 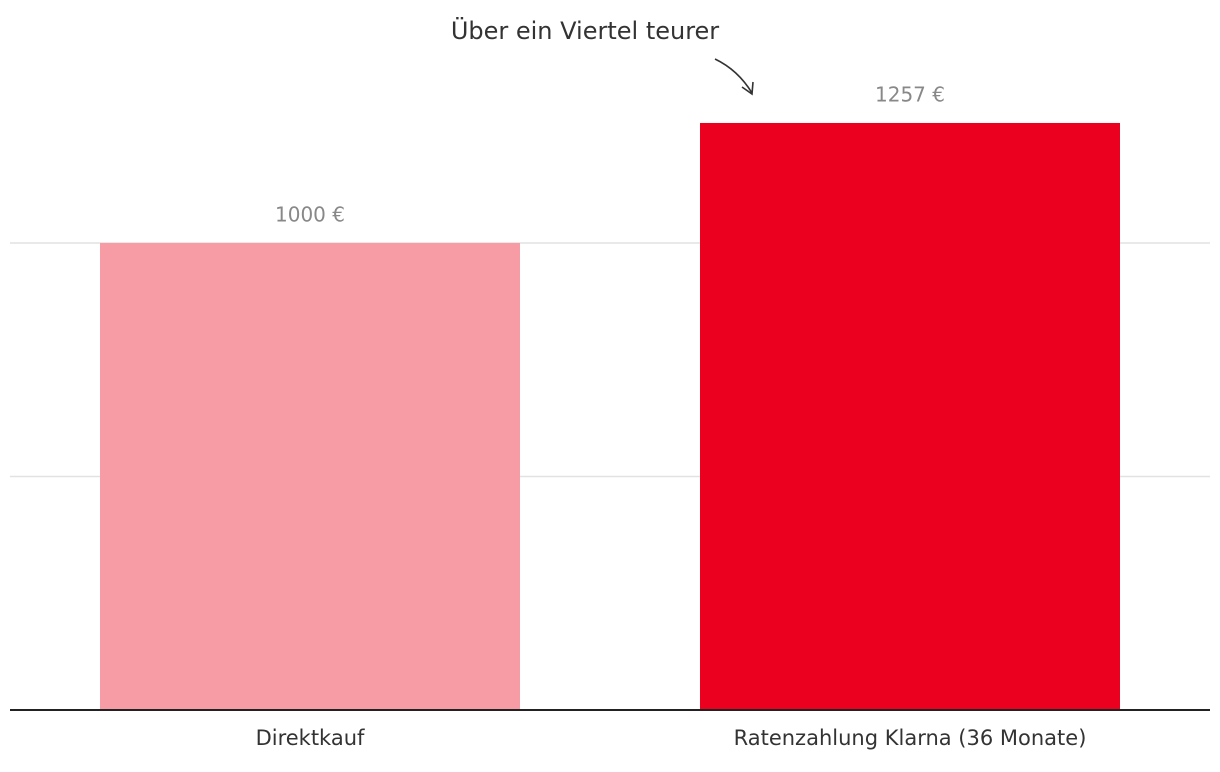 I want to click on annotation-arrow, so click(x=734, y=77).